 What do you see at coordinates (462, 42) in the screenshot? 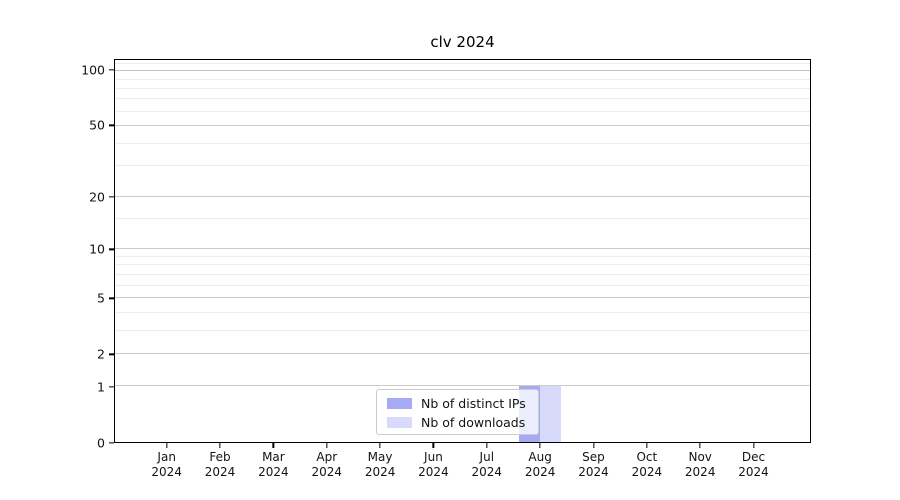
I see `chart-title: clv 2024` at bounding box center [462, 42].